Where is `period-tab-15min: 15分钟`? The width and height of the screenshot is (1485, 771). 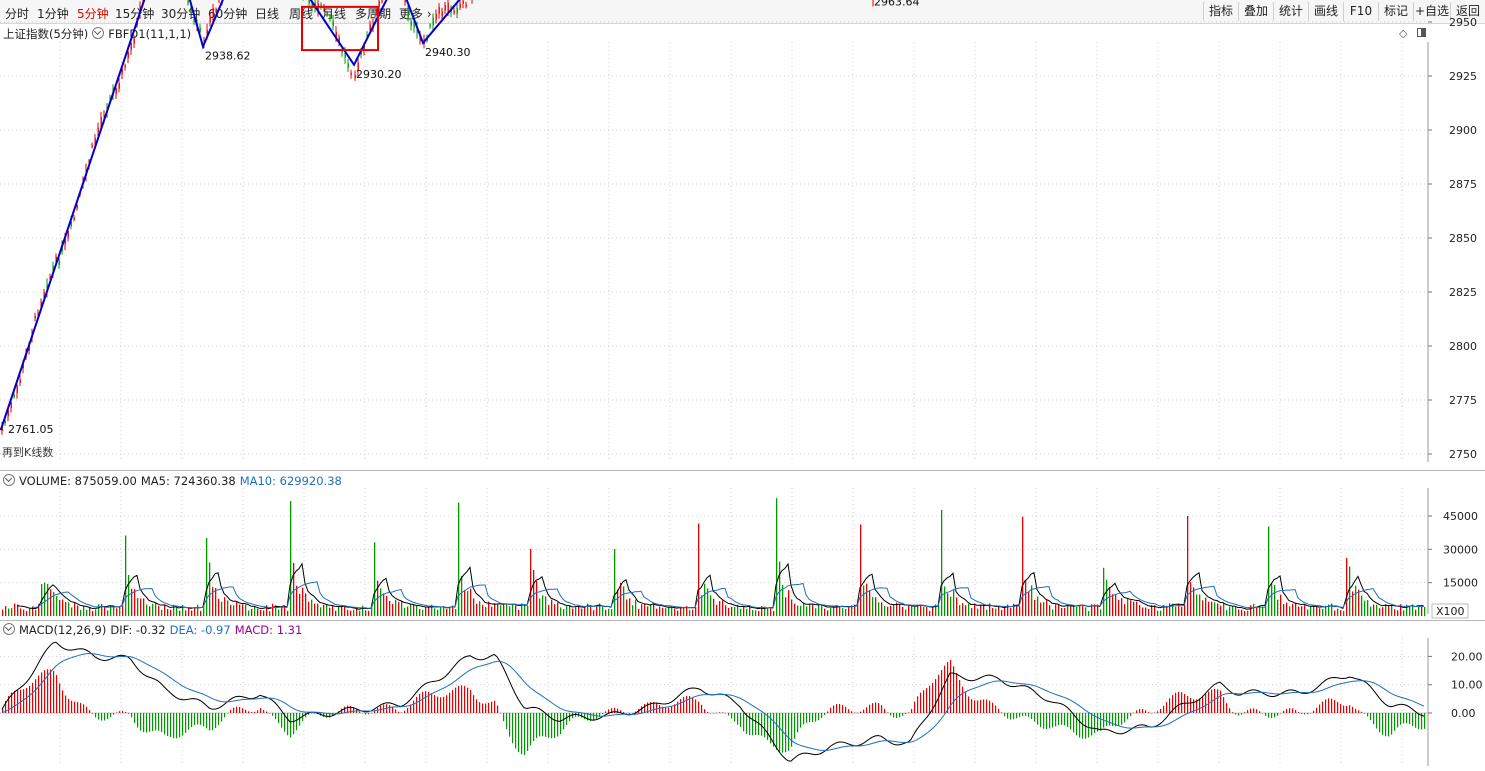
period-tab-15min: 15分钟 is located at coordinates (135, 14).